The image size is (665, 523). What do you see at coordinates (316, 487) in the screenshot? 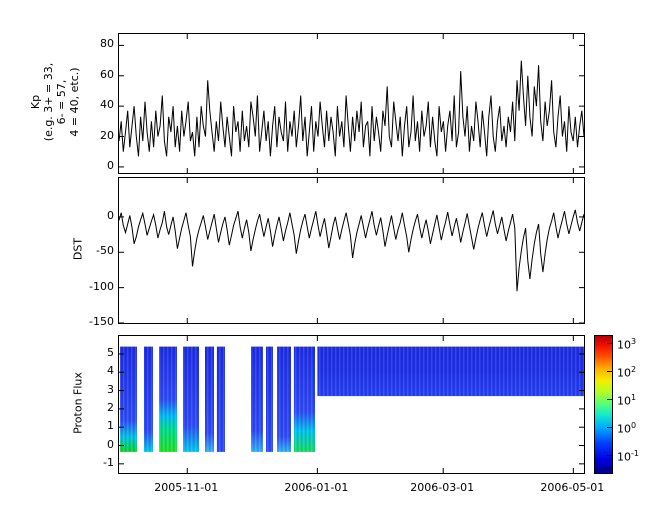
I see `x-axis-tick-label: 2006-01-01` at bounding box center [316, 487].